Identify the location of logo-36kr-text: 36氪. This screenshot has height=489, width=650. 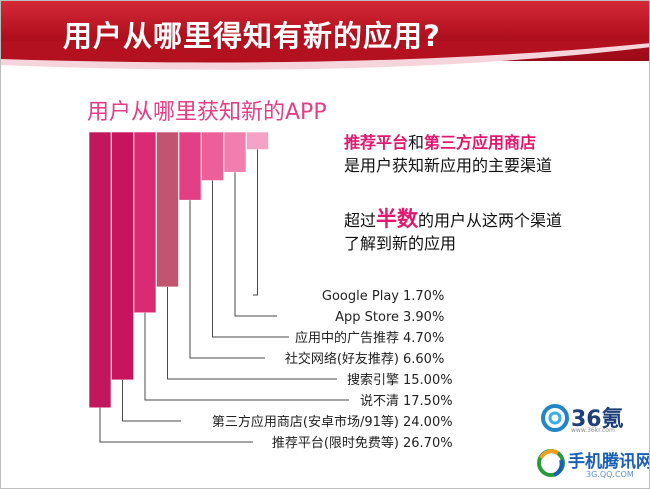
(597, 419).